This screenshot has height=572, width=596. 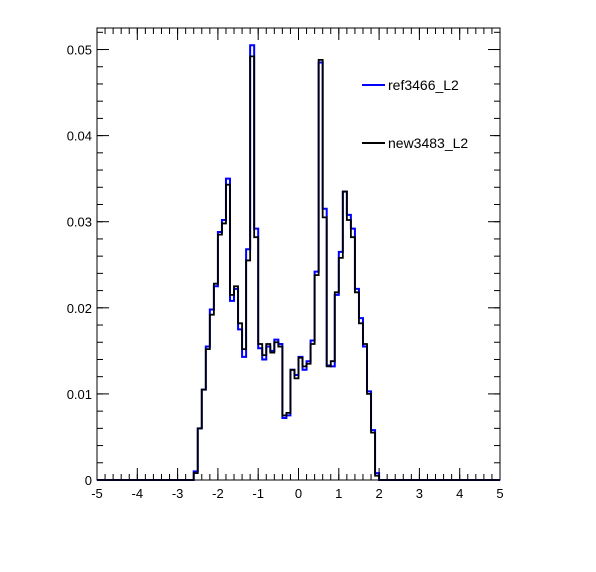 What do you see at coordinates (218, 493) in the screenshot?
I see `x-tick-label: -2` at bounding box center [218, 493].